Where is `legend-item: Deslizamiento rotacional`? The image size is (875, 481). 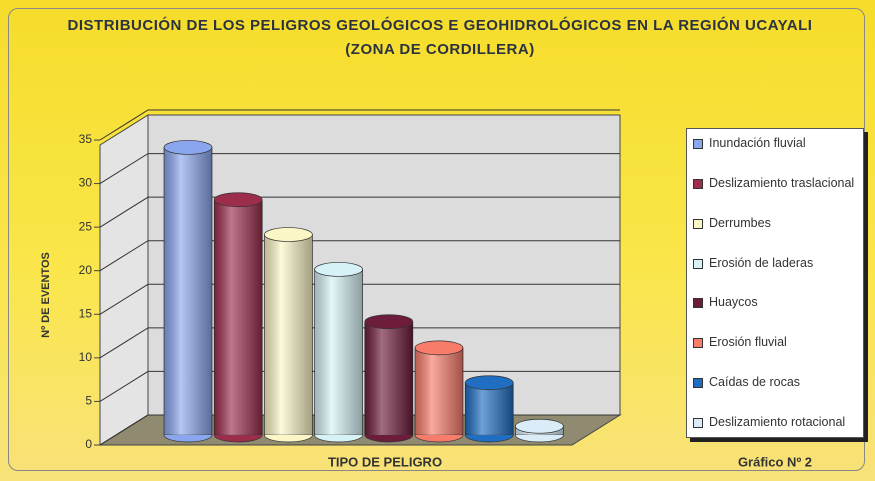
legend-item: Deslizamiento rotacional is located at coordinates (775, 422).